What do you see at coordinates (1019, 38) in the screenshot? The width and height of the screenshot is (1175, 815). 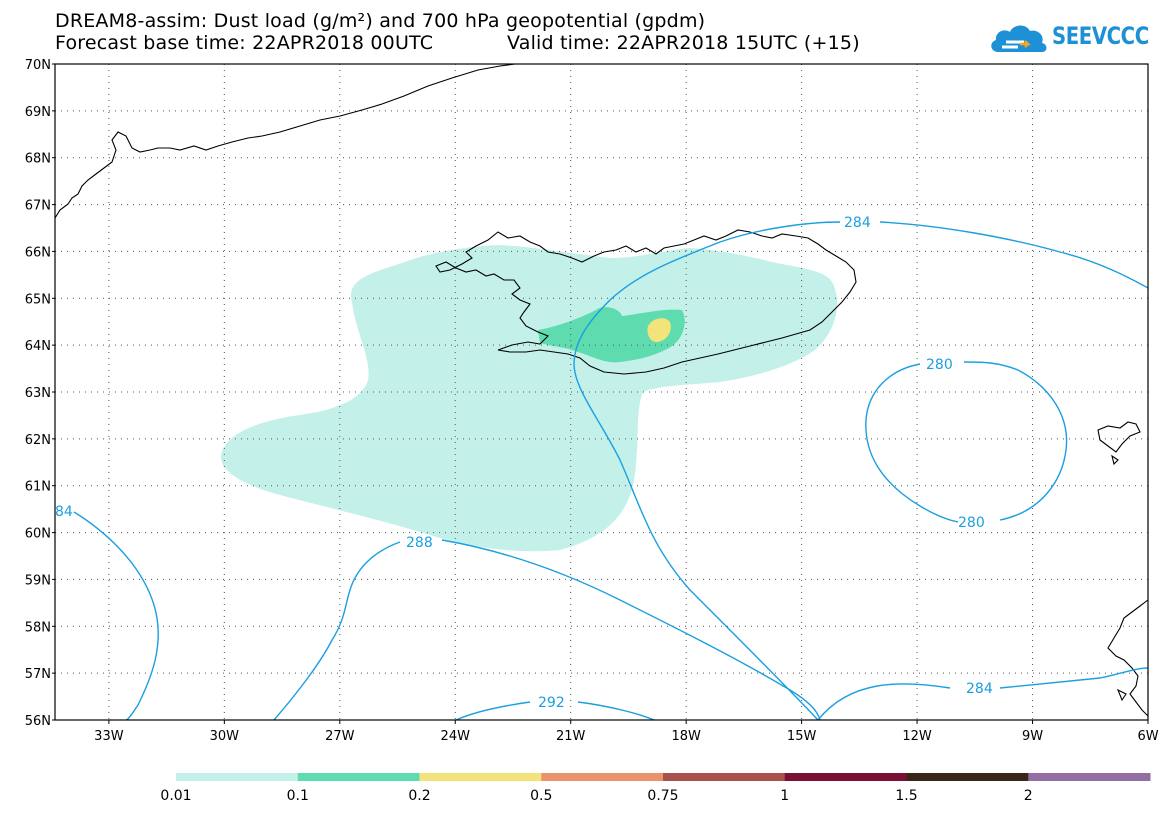 I see `cloud-icon` at bounding box center [1019, 38].